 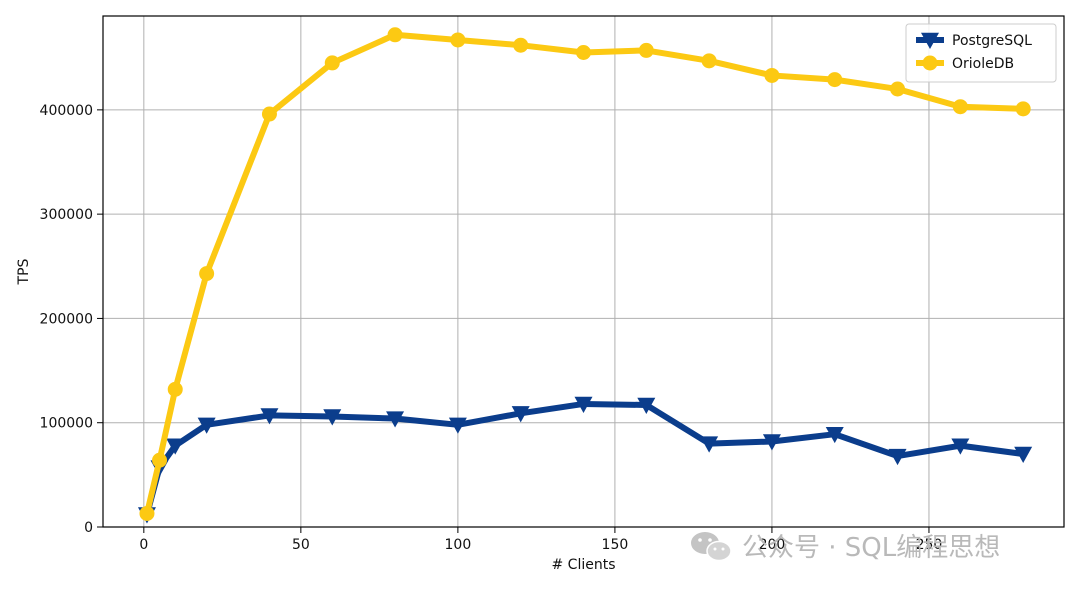 I want to click on legend: PostgreSQL OrioleDB, so click(x=981, y=53).